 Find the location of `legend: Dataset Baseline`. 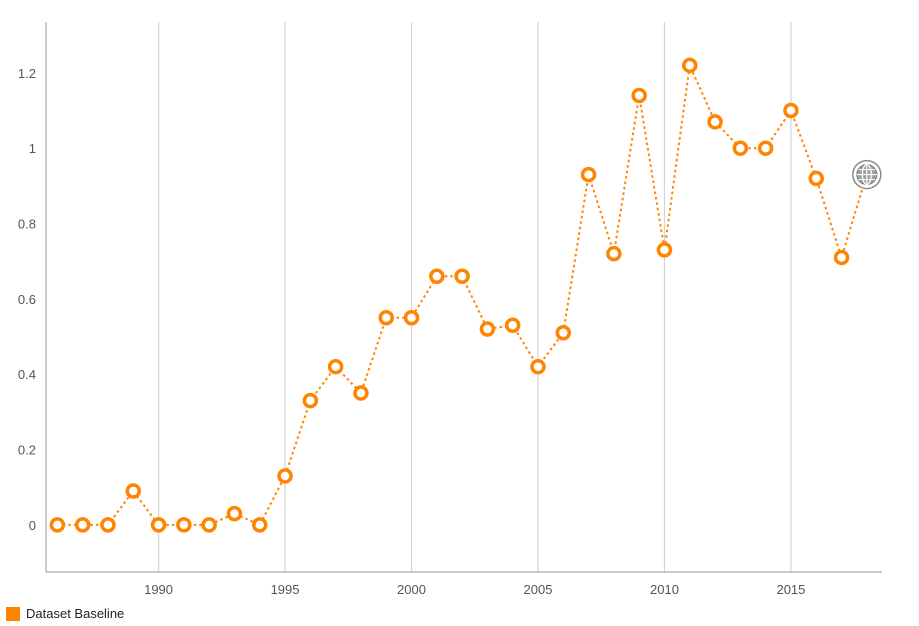

legend: Dataset Baseline is located at coordinates (65, 613).